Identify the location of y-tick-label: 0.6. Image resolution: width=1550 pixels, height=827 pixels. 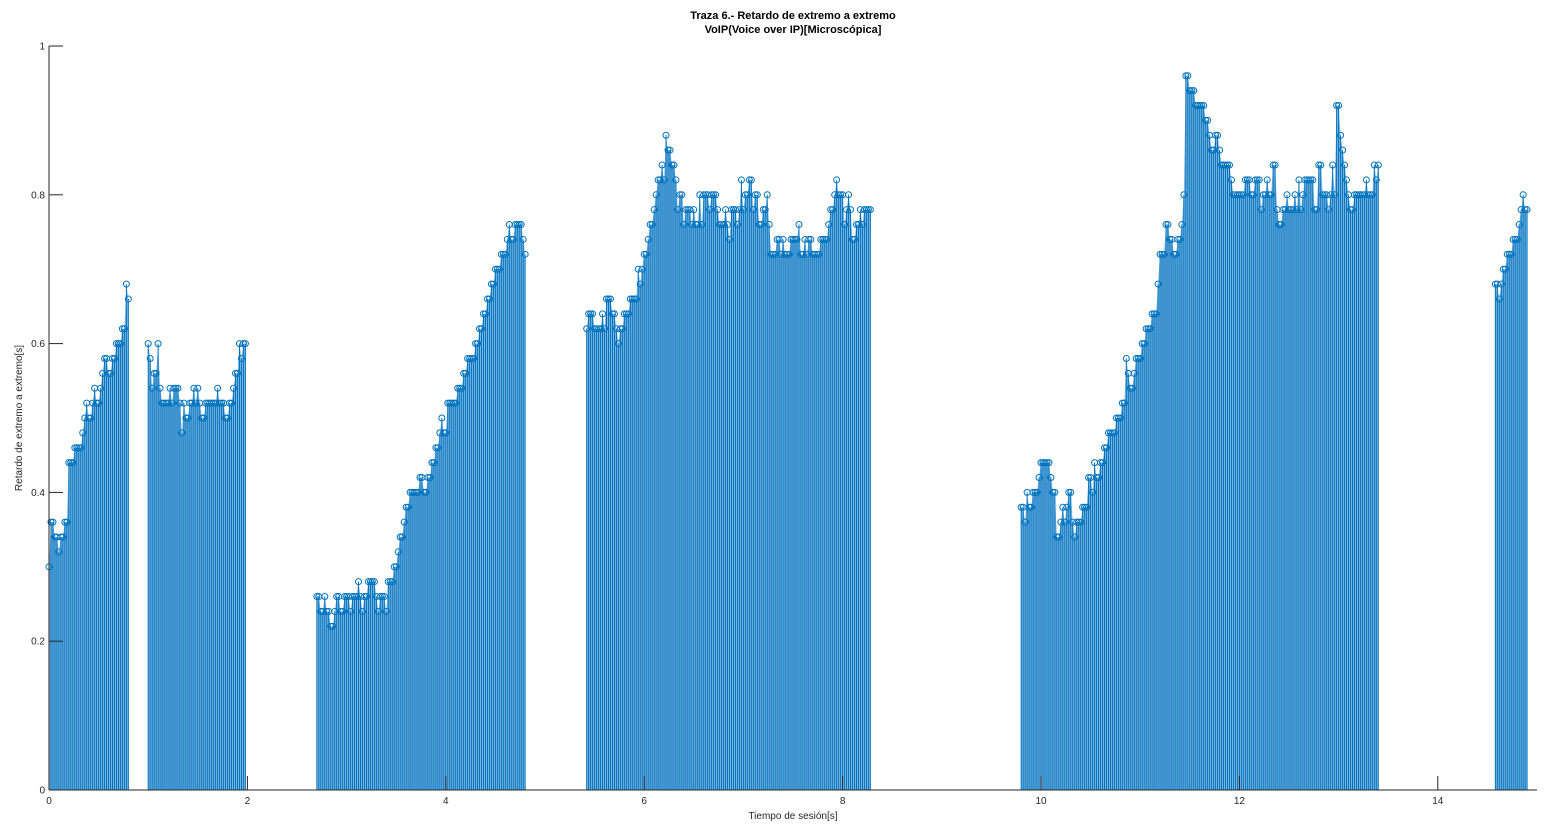
(38, 344).